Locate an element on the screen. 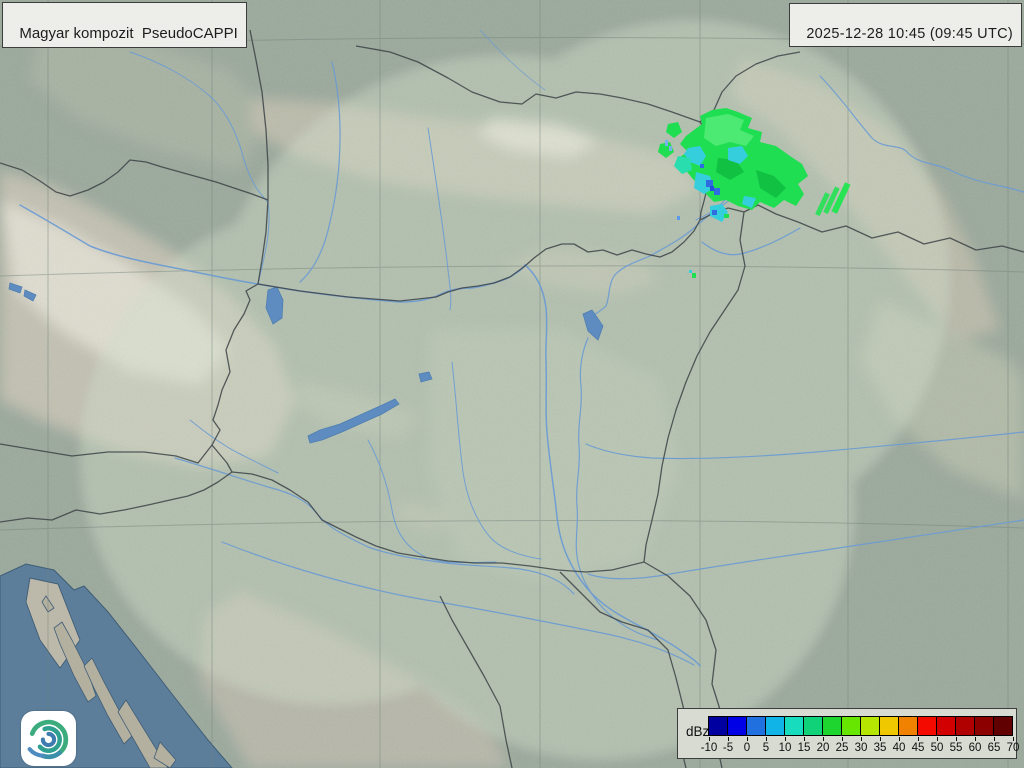 The width and height of the screenshot is (1024, 768). hungaromet-spiral-logo is located at coordinates (48, 738).